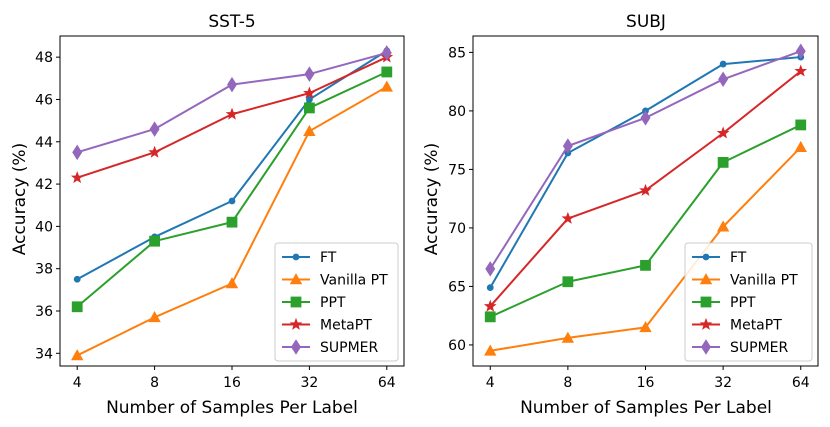 Image resolution: width=830 pixels, height=427 pixels. What do you see at coordinates (646, 22) in the screenshot?
I see `chart-title: SUBJ` at bounding box center [646, 22].